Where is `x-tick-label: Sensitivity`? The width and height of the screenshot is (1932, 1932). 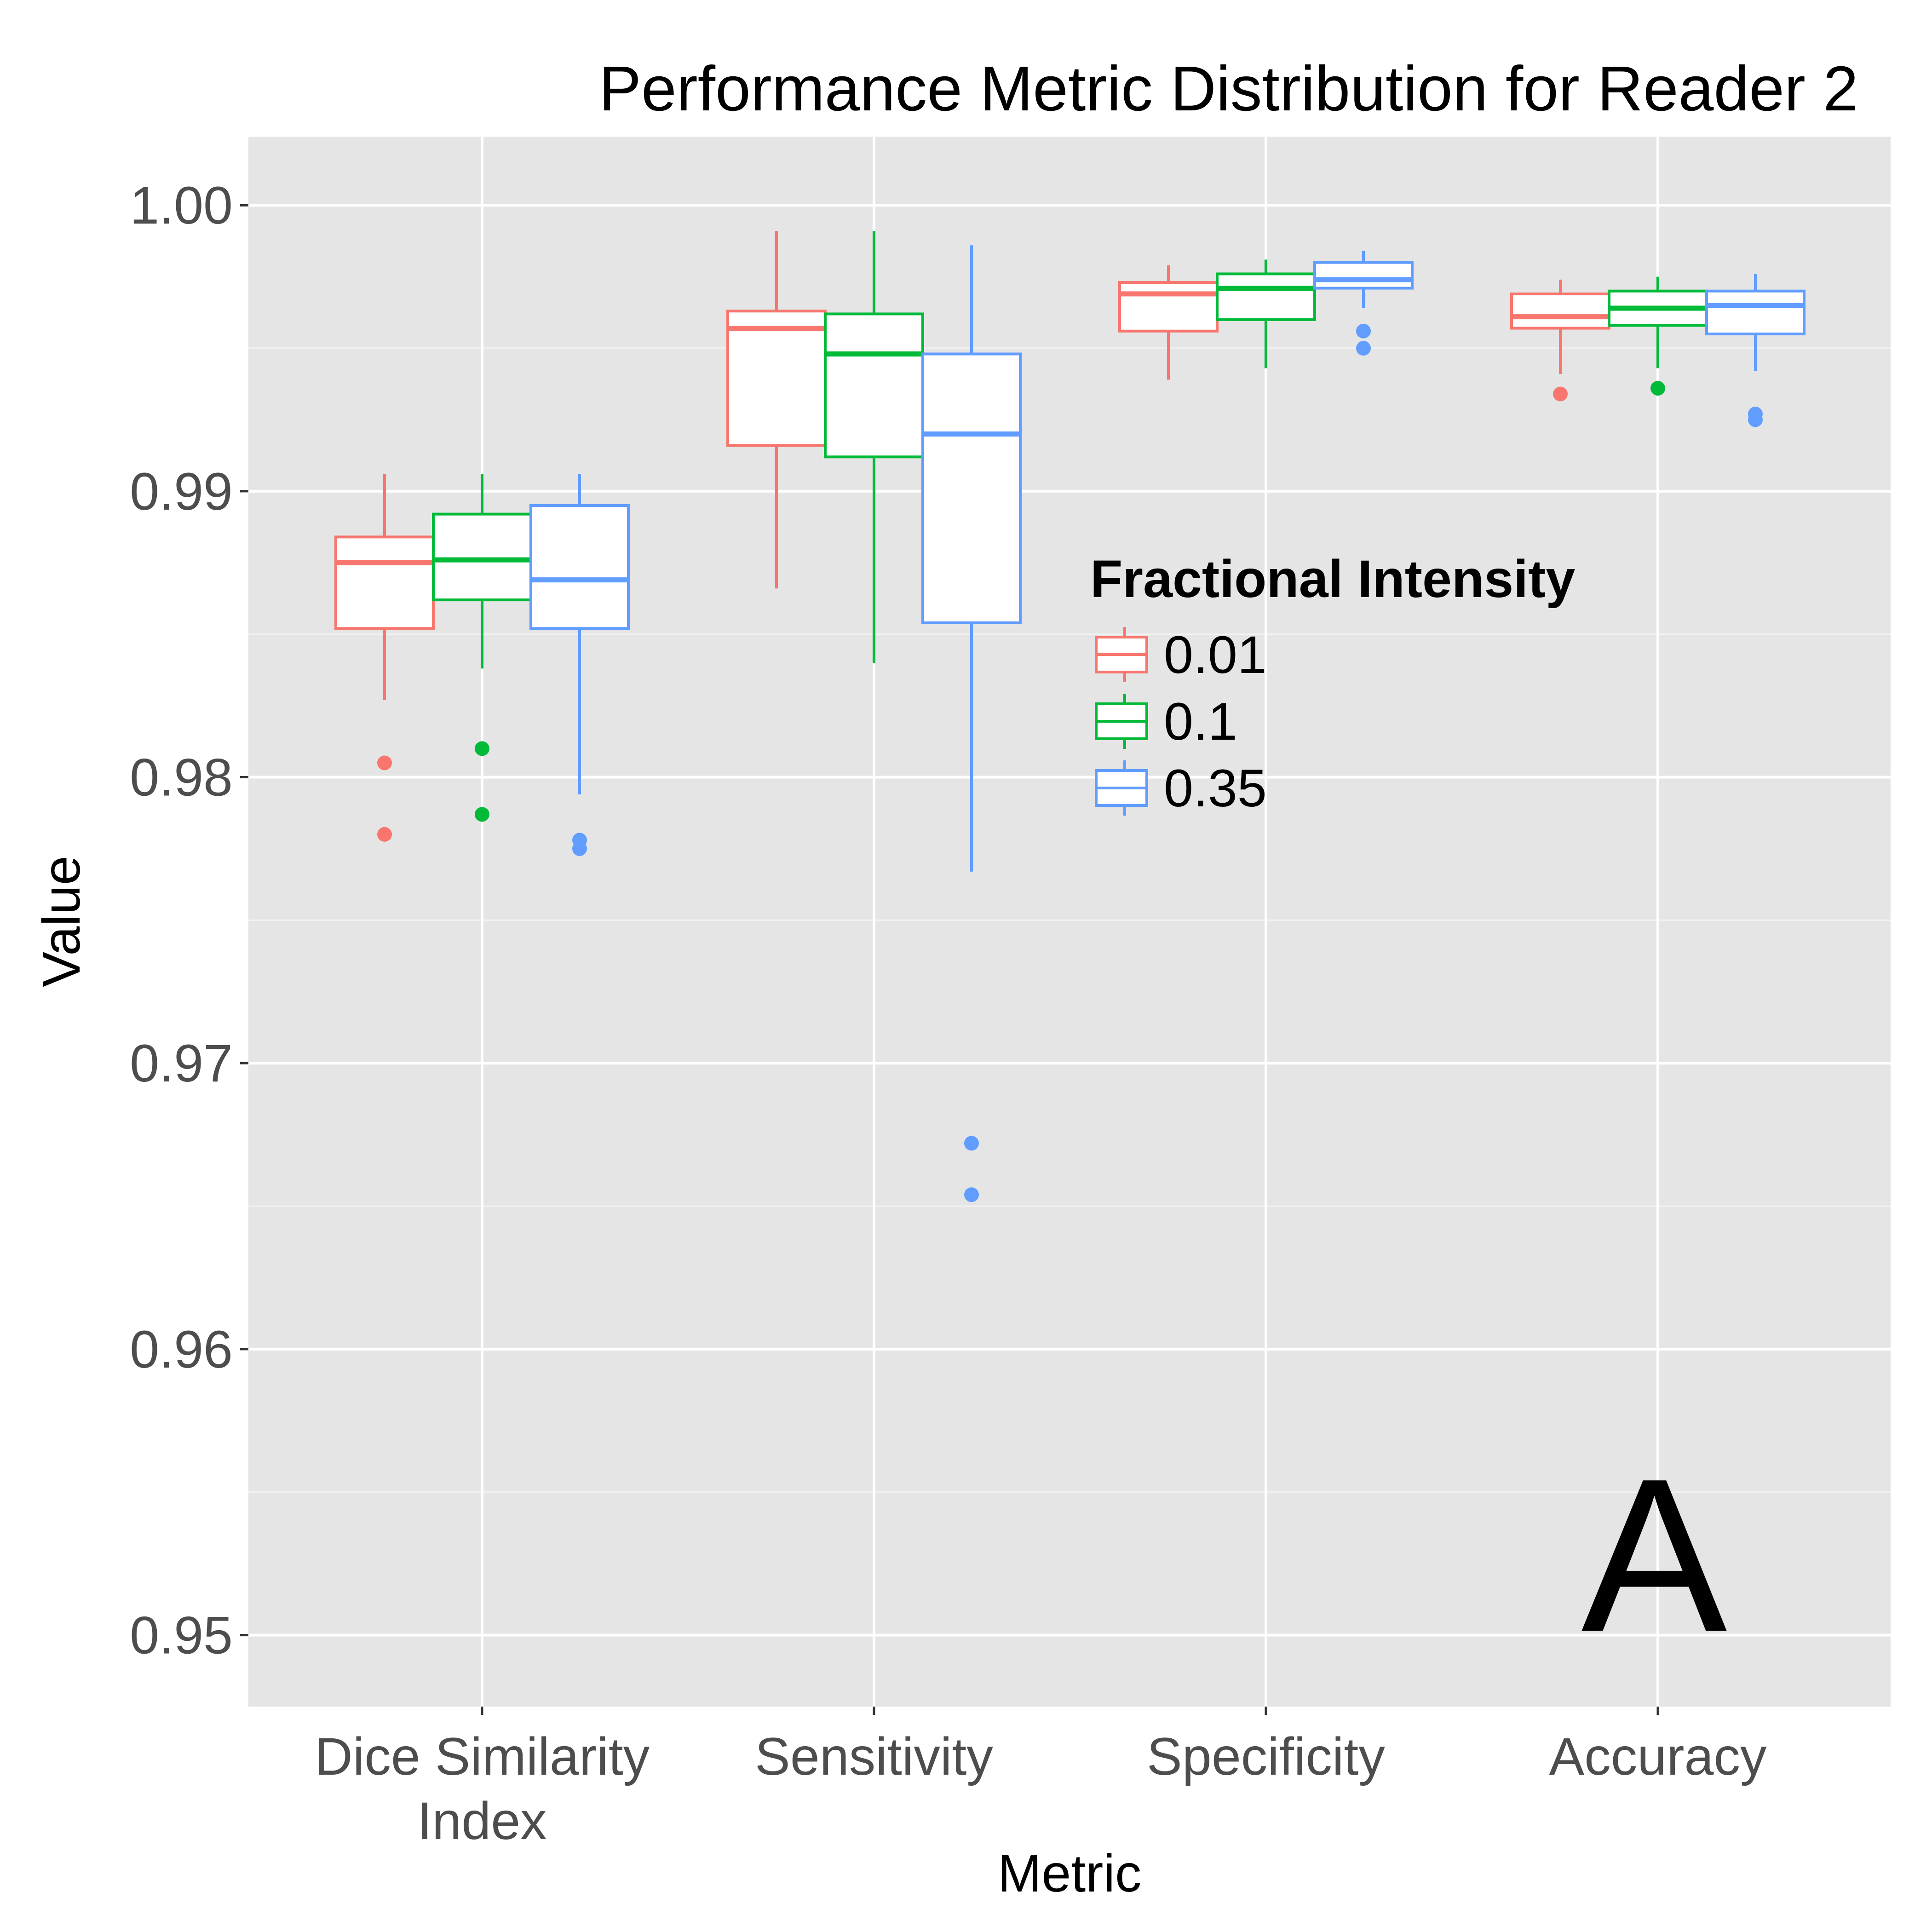 x-tick-label: Sensitivity is located at coordinates (874, 1756).